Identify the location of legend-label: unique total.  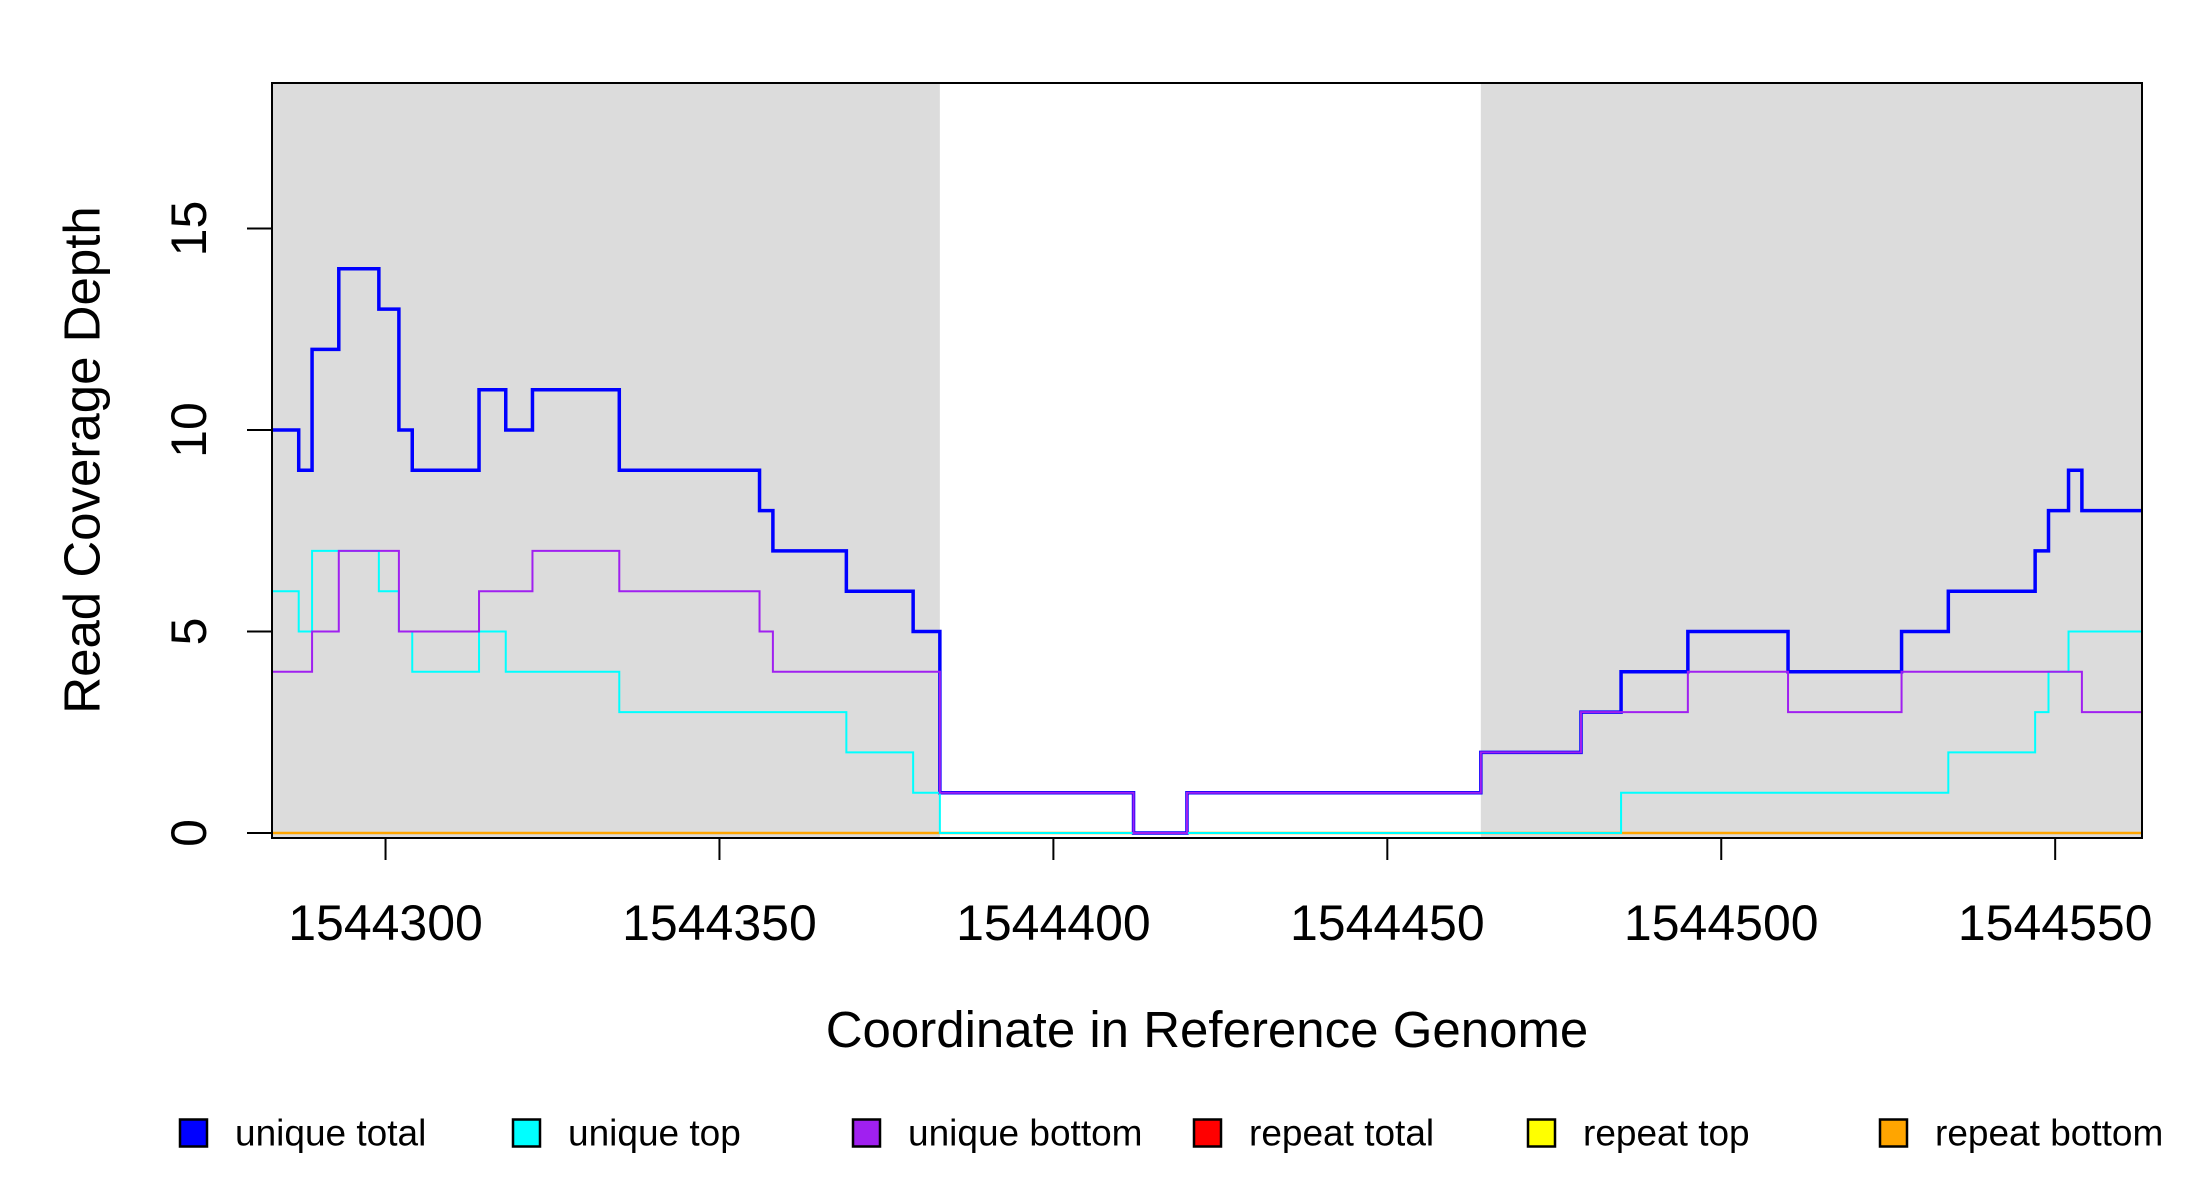
(330, 1133).